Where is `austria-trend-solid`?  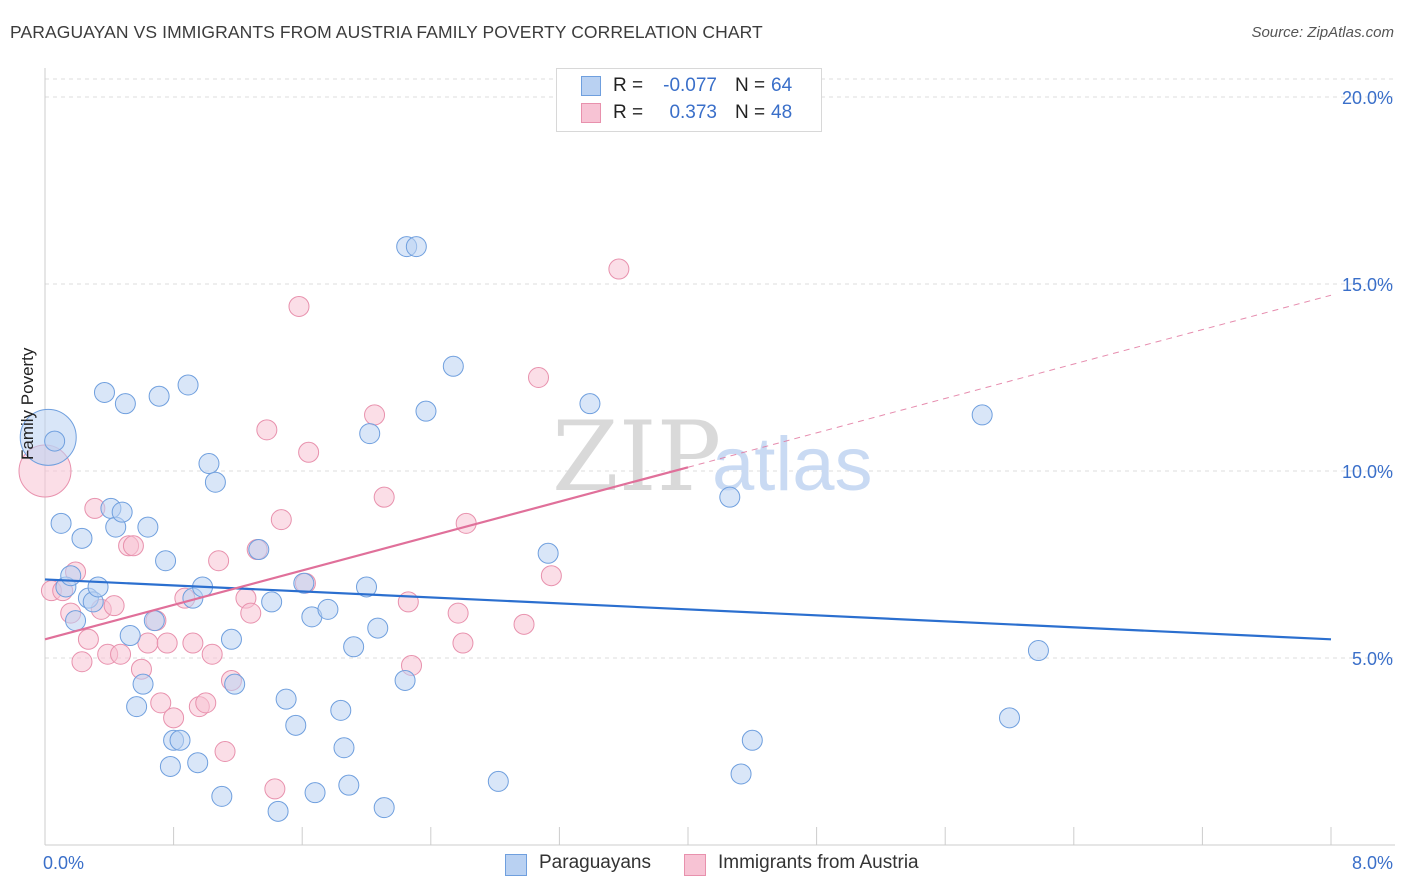
austria-trend-solid is located at coordinates (366, 553).